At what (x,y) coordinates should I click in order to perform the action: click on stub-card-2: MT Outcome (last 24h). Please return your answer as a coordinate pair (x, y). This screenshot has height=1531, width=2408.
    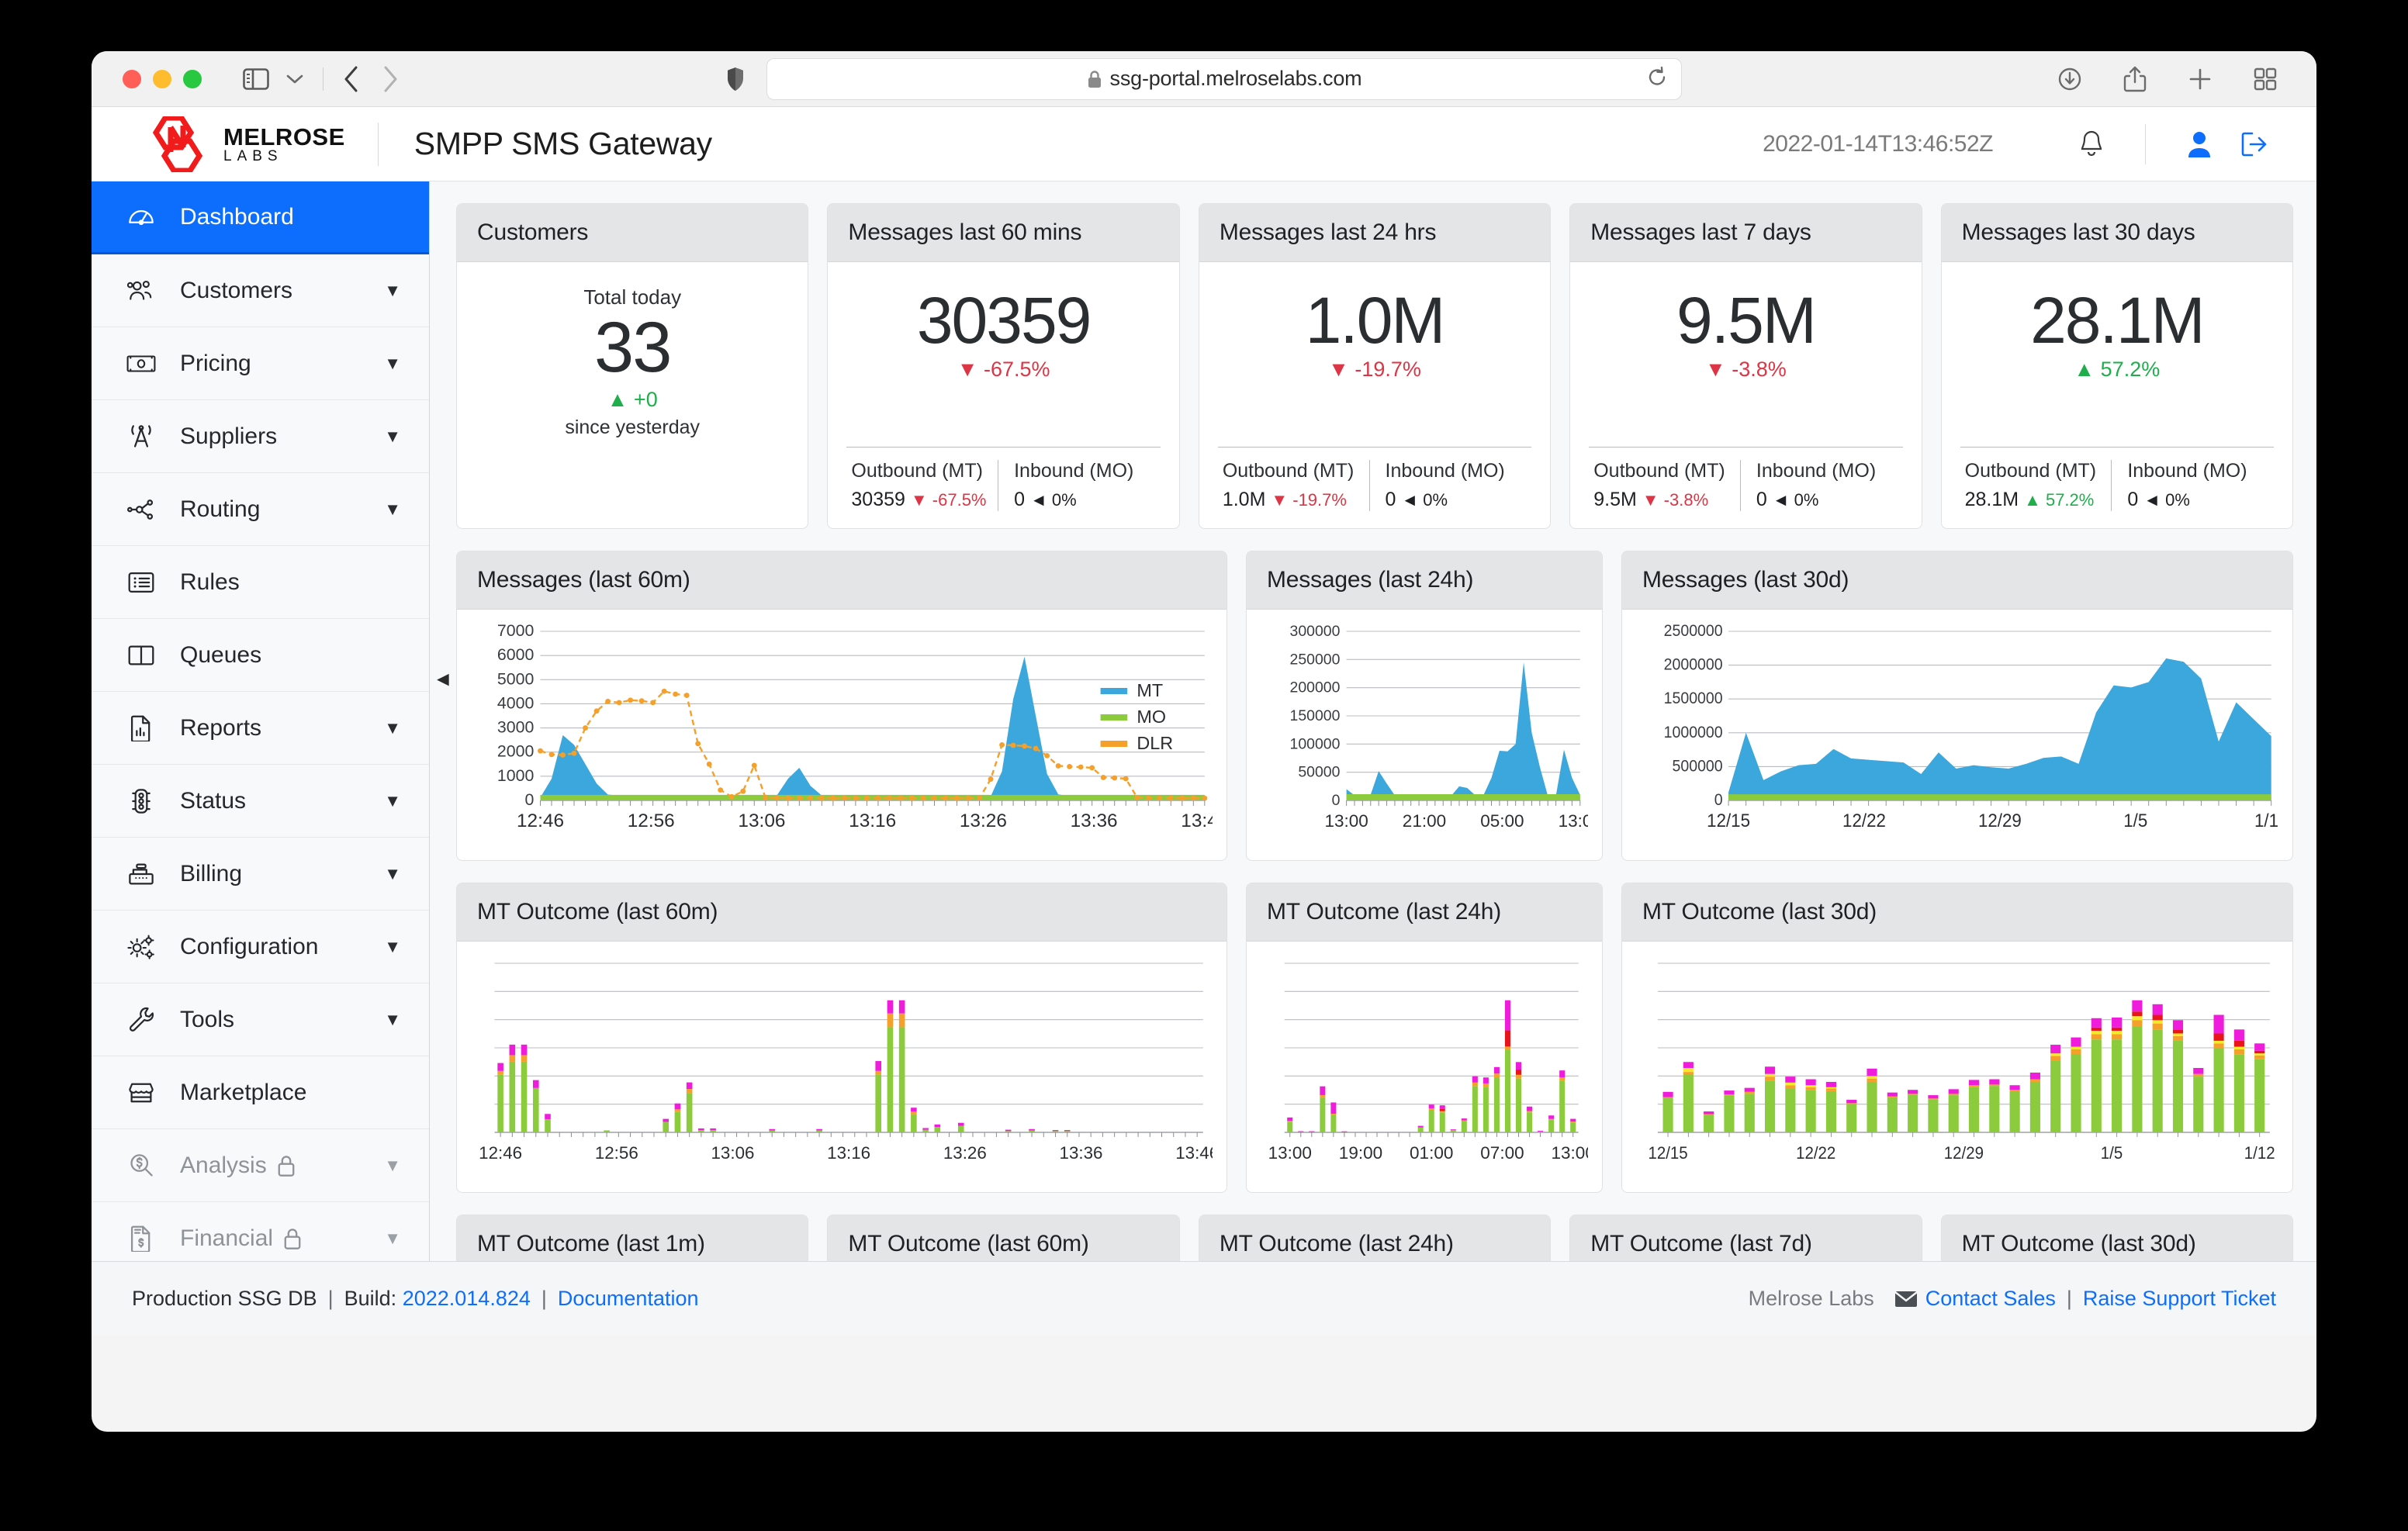
    Looking at the image, I should click on (1375, 1238).